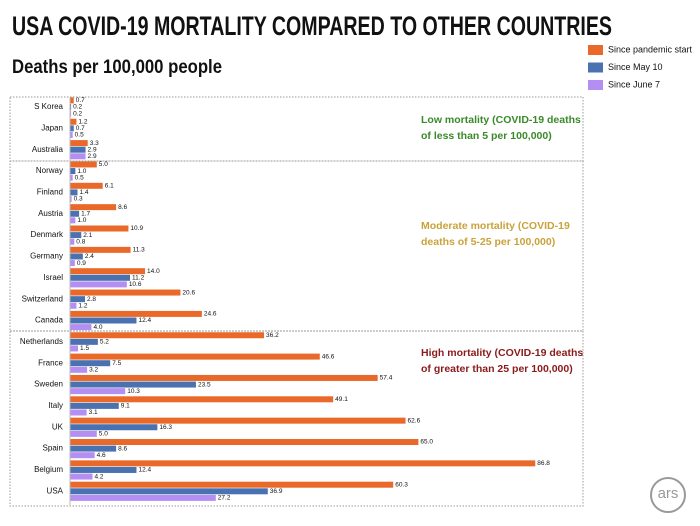  Describe the element at coordinates (78, 199) in the screenshot. I see `value-label: 0.3` at that location.